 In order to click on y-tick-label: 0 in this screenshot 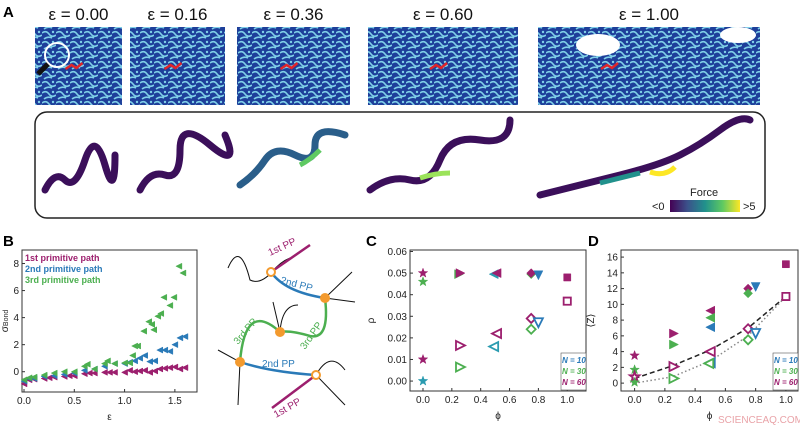, I will do `click(615, 384)`.